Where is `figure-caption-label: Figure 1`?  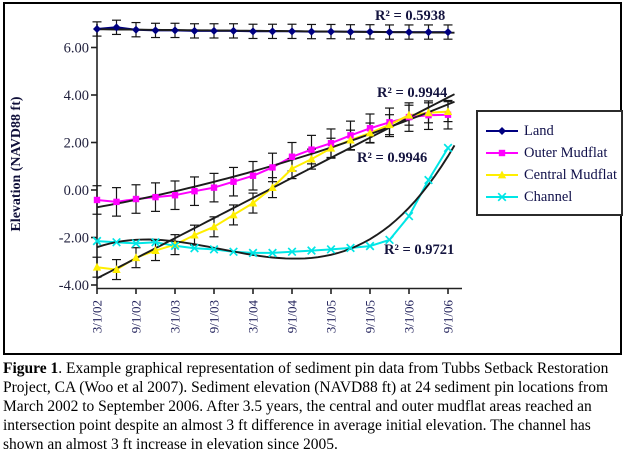 figure-caption-label: Figure 1 is located at coordinates (31, 368).